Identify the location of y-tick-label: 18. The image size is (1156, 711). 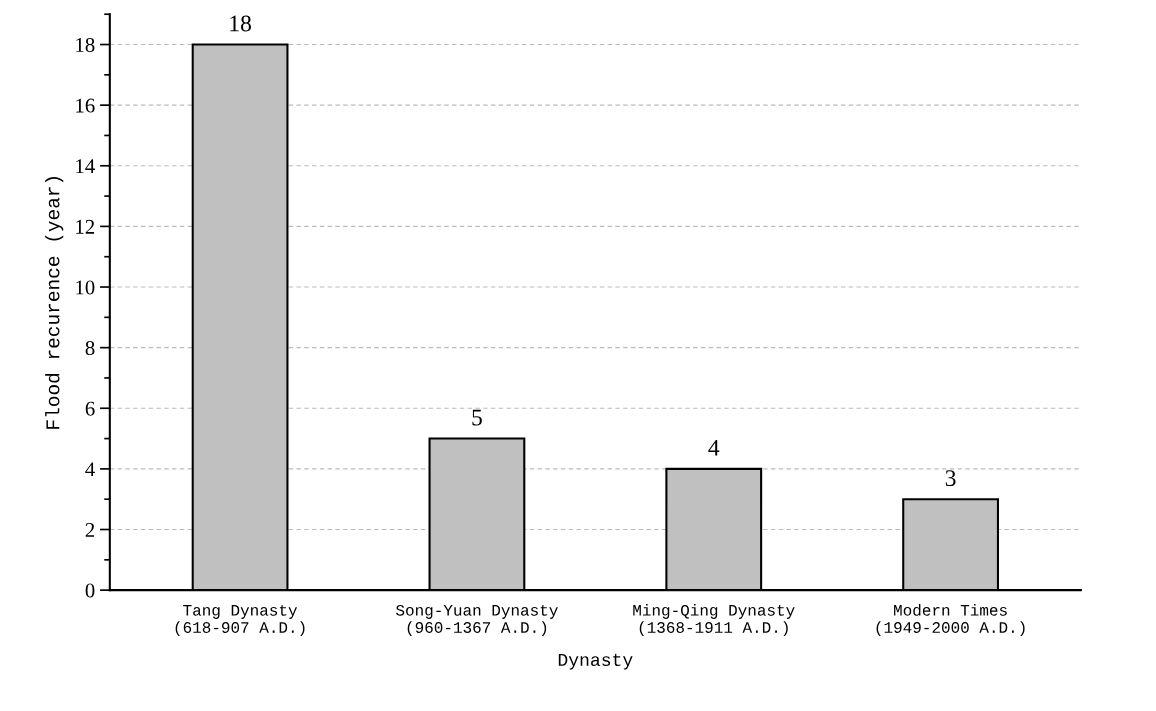
(85, 44).